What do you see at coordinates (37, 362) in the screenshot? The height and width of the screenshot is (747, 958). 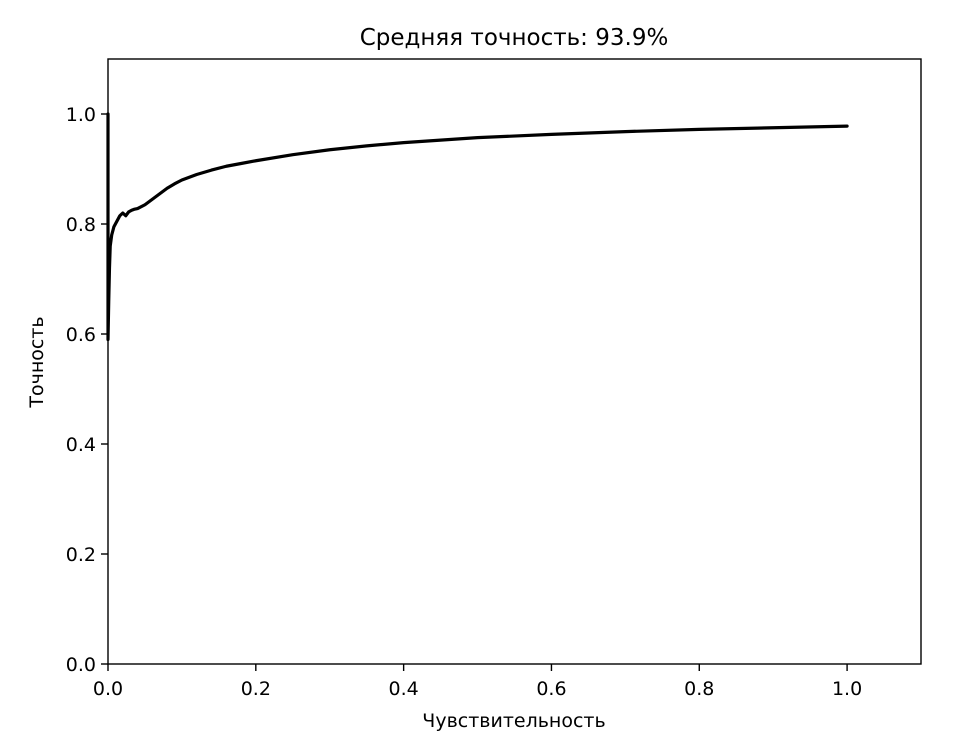 I see `y-axis-label: Точность` at bounding box center [37, 362].